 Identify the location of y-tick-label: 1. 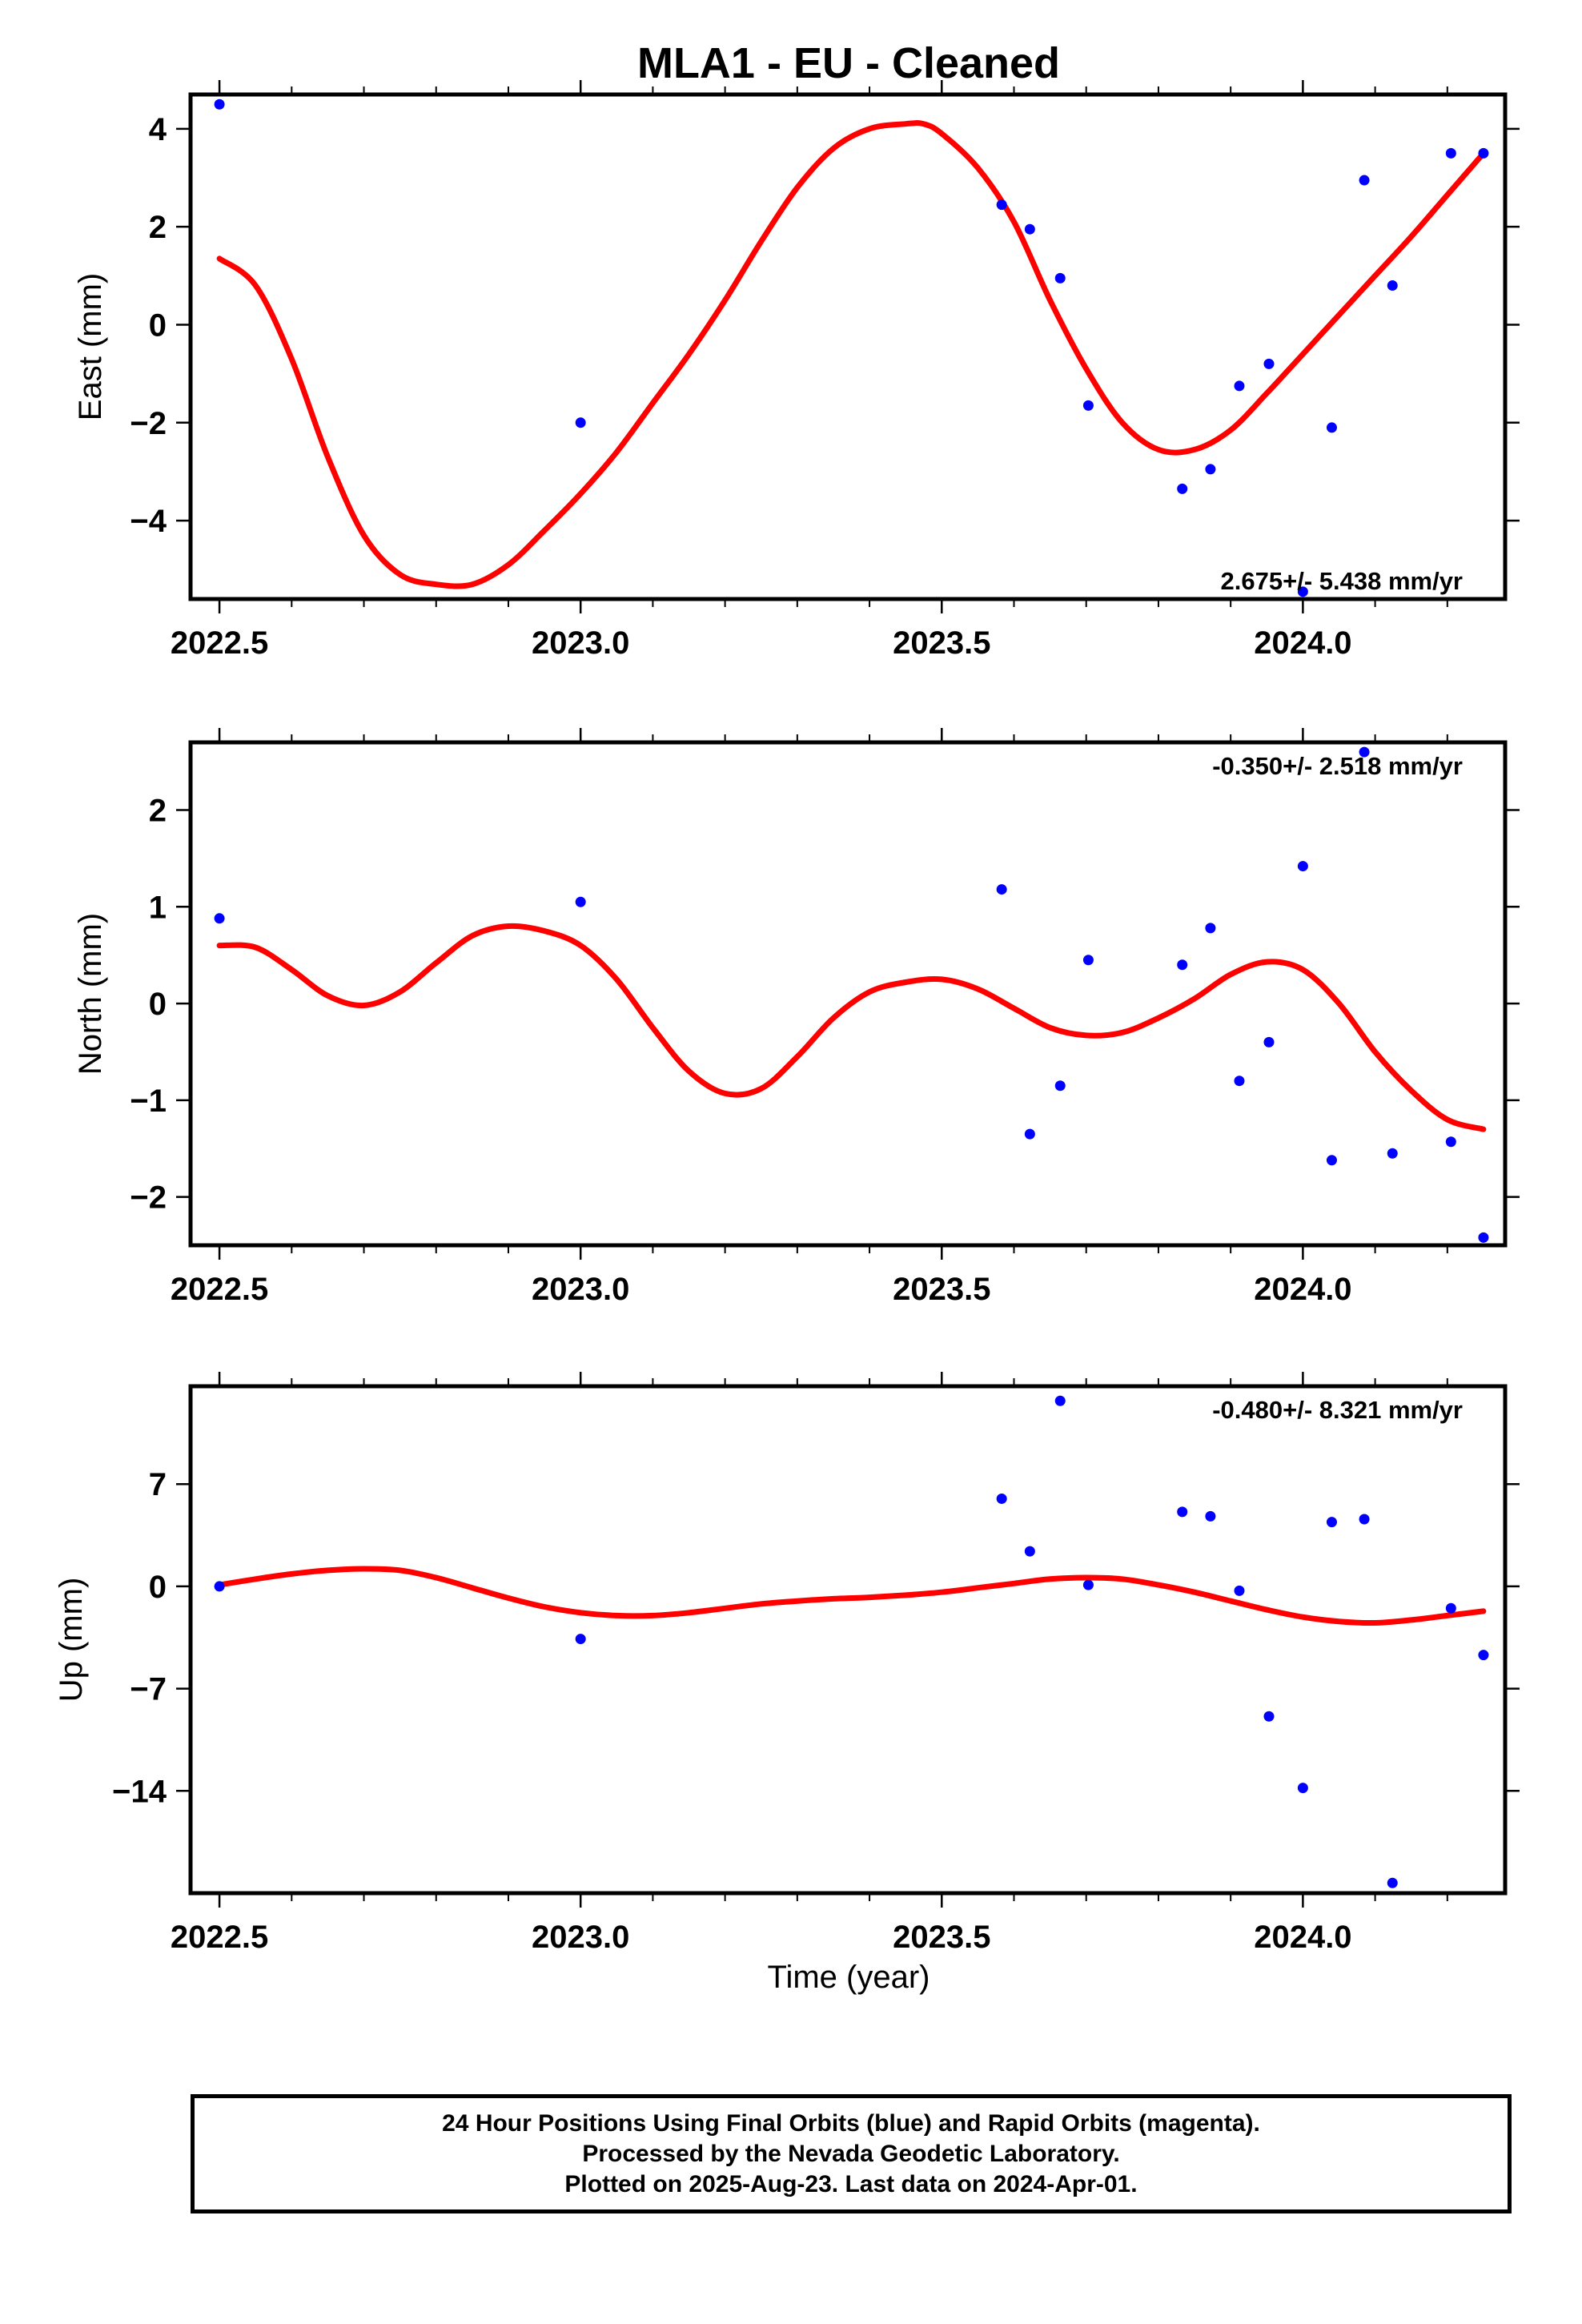
(158, 907).